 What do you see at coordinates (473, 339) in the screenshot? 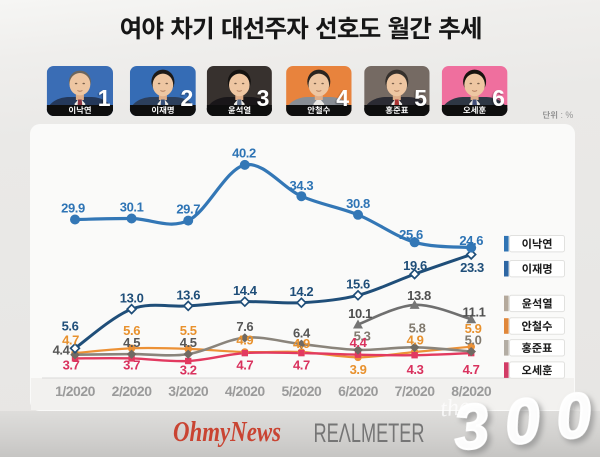
I see `svg-text: 5.0` at bounding box center [473, 339].